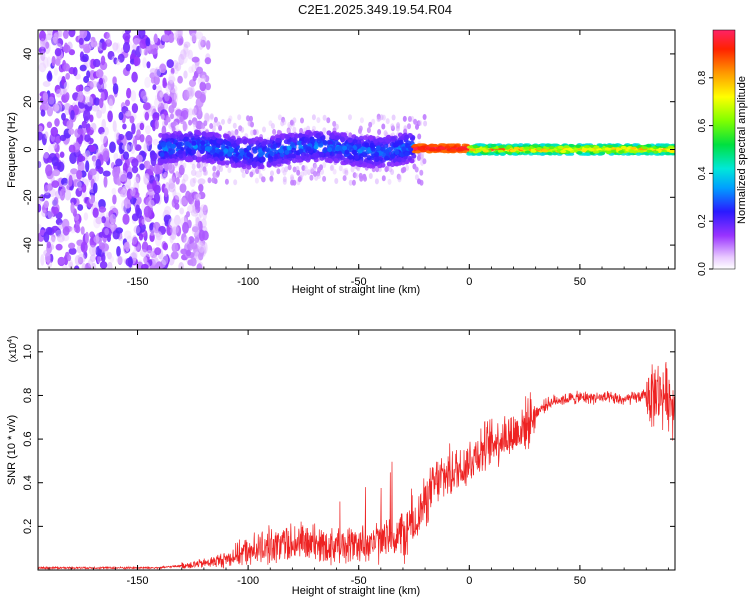  What do you see at coordinates (138, 581) in the screenshot?
I see `snr-xtick-label-0: -150` at bounding box center [138, 581].